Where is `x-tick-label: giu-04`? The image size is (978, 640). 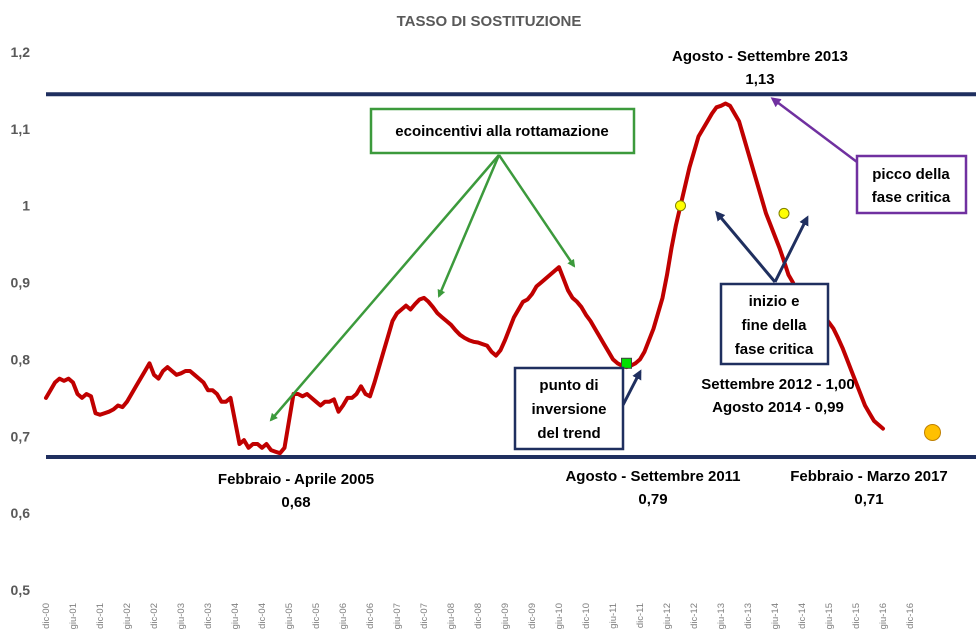
x-tick-label: giu-04 is located at coordinates (235, 616).